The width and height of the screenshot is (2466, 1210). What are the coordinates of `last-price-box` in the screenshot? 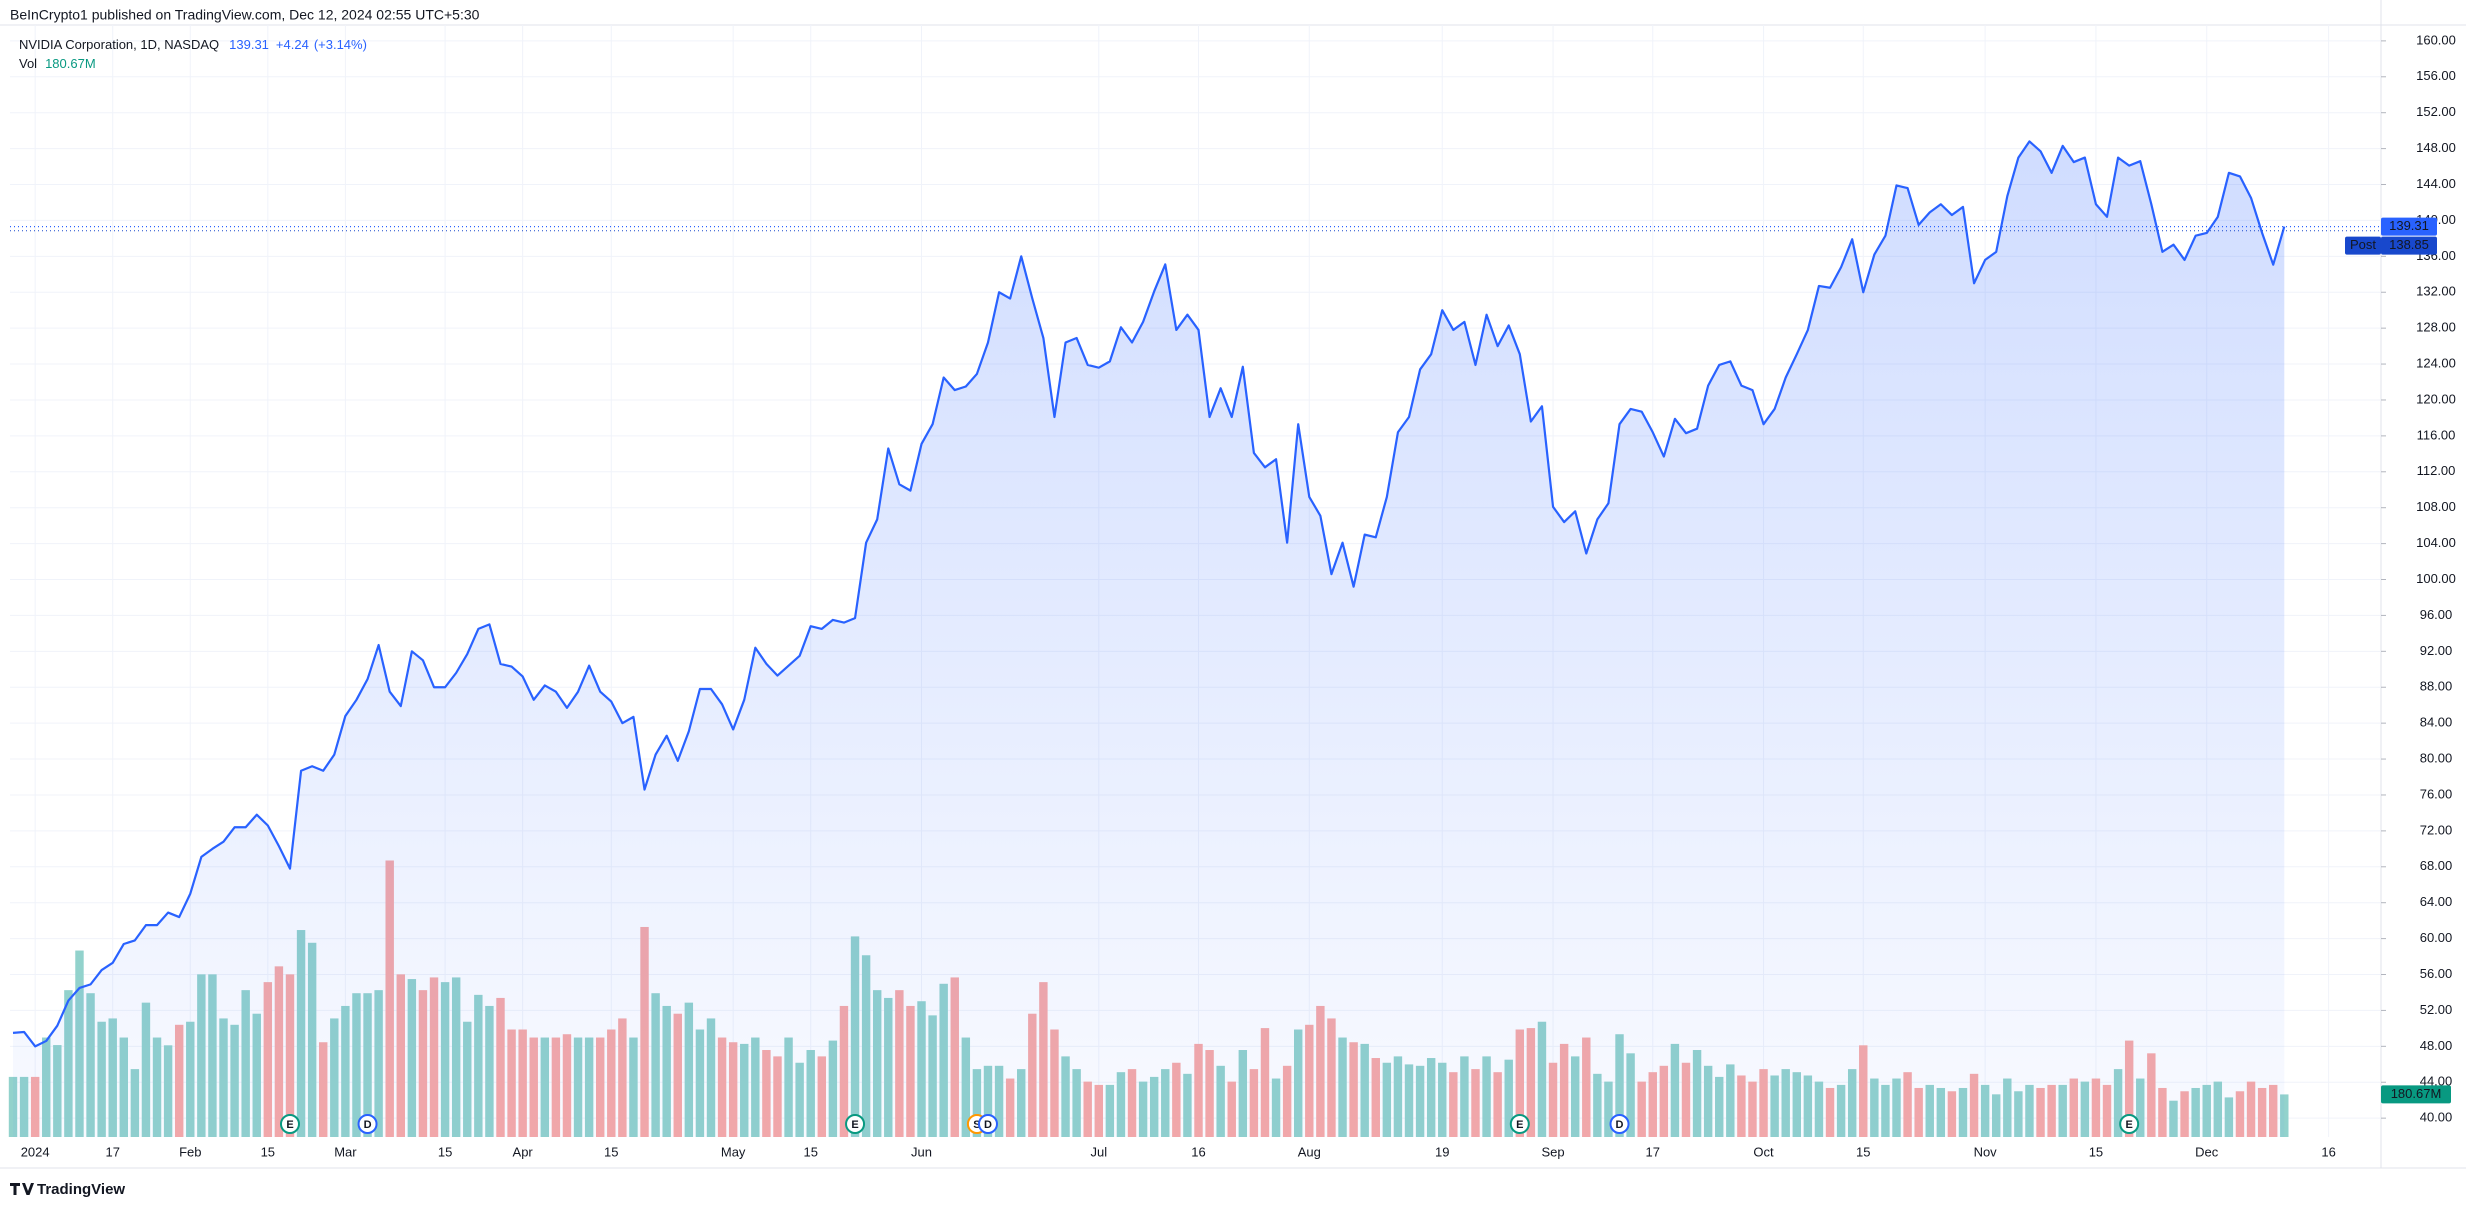 It's located at (2409, 226).